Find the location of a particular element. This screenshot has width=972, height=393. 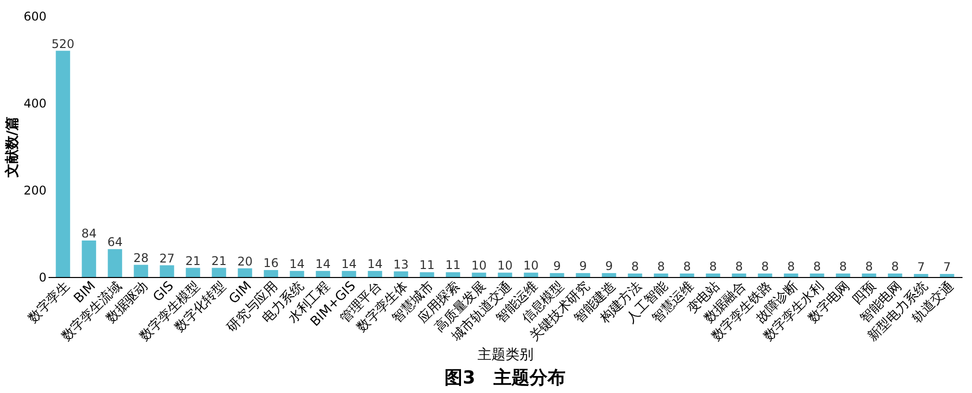

y-axis-title: 文献数/篇 is located at coordinates (12, 147).